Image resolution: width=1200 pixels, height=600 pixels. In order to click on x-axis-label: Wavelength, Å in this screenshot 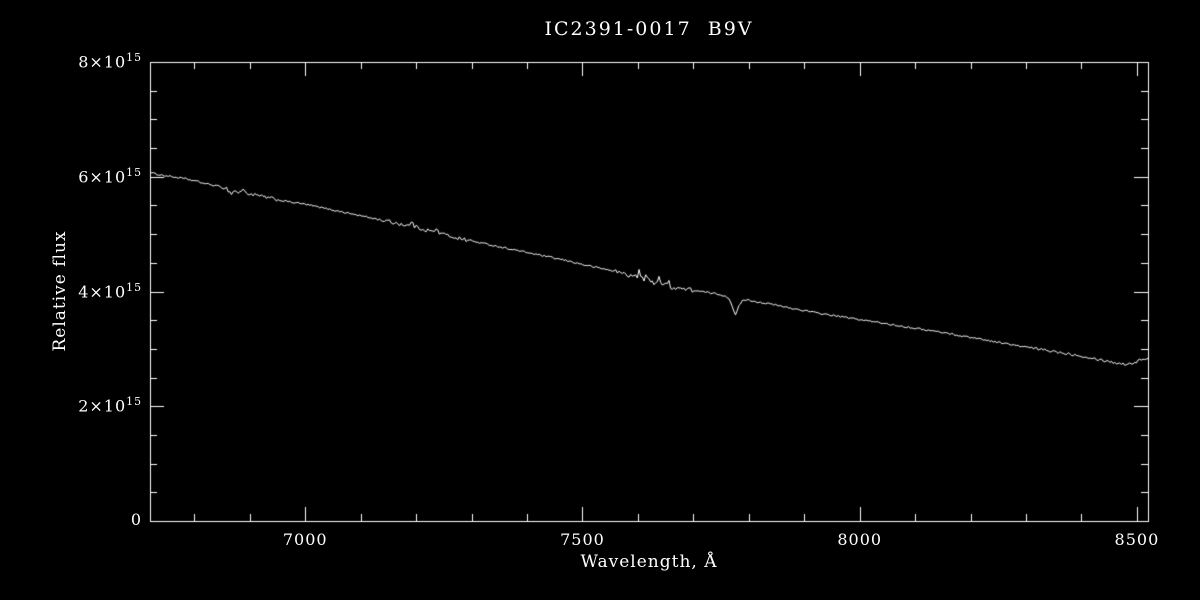, I will do `click(649, 562)`.